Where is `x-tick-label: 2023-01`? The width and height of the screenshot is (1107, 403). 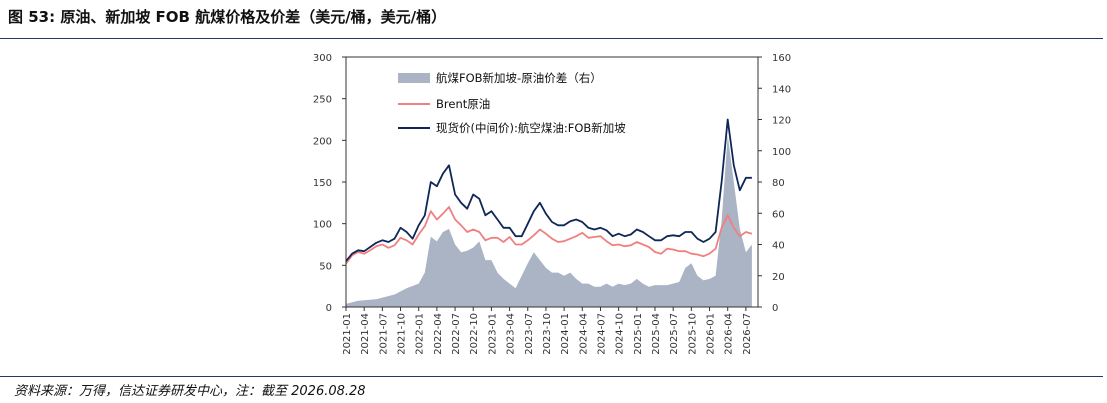 x-tick-label: 2023-01 is located at coordinates (492, 334).